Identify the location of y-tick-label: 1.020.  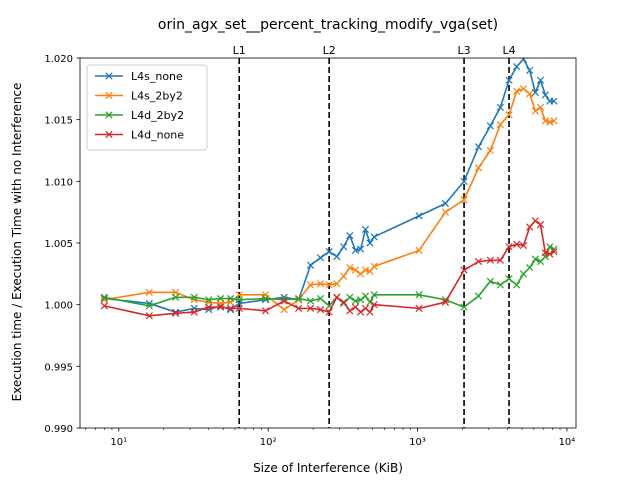
(58, 59).